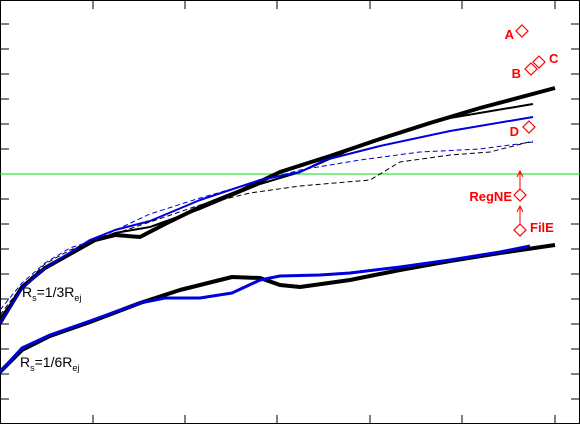 Image resolution: width=580 pixels, height=424 pixels. Describe the element at coordinates (516, 73) in the screenshot. I see `point-label: B` at that location.